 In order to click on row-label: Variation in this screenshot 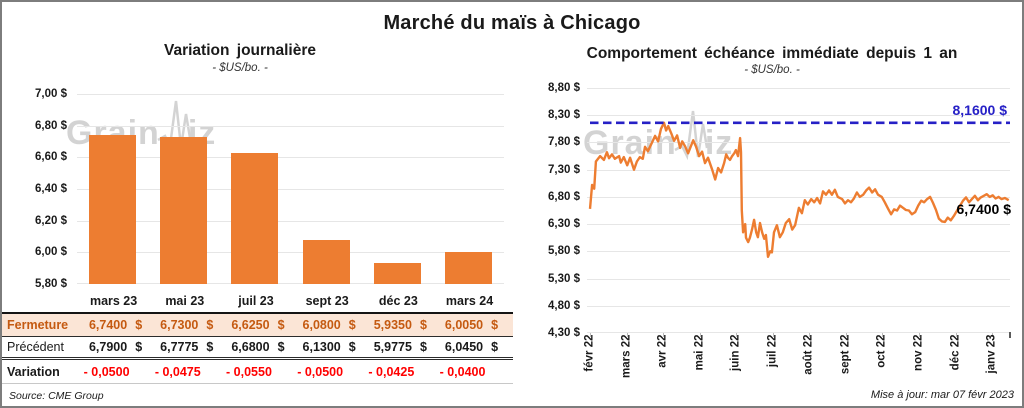, I will do `click(33, 371)`.